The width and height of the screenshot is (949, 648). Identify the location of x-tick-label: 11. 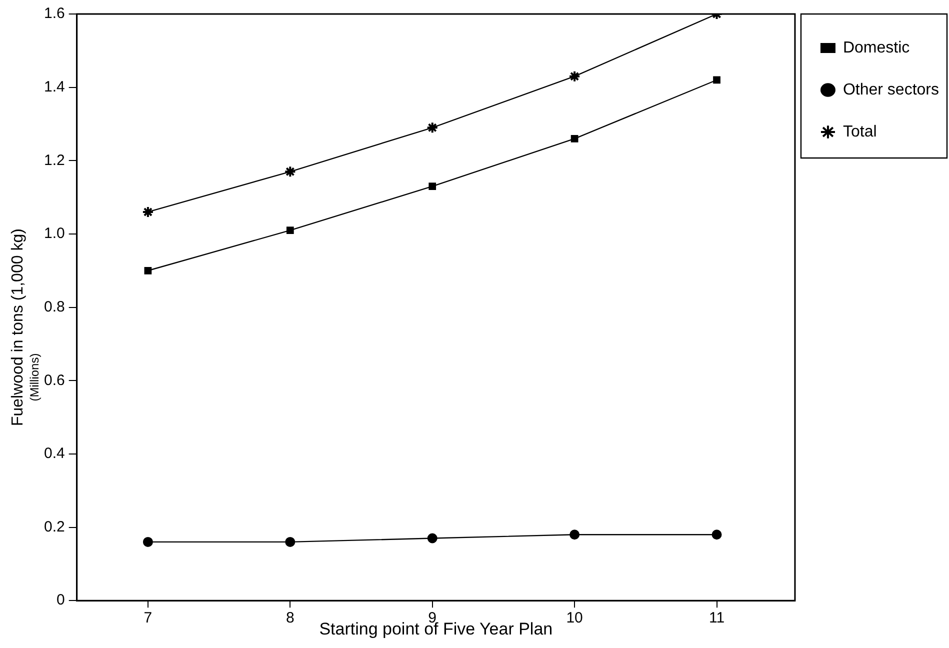
(716, 618).